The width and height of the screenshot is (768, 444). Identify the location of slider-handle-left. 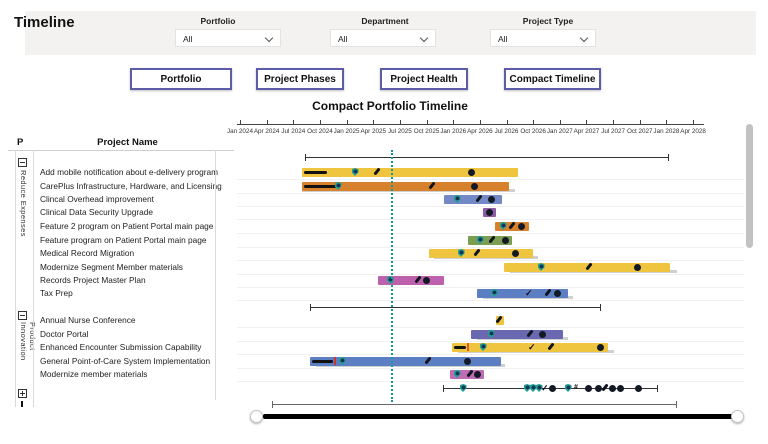
(256, 416).